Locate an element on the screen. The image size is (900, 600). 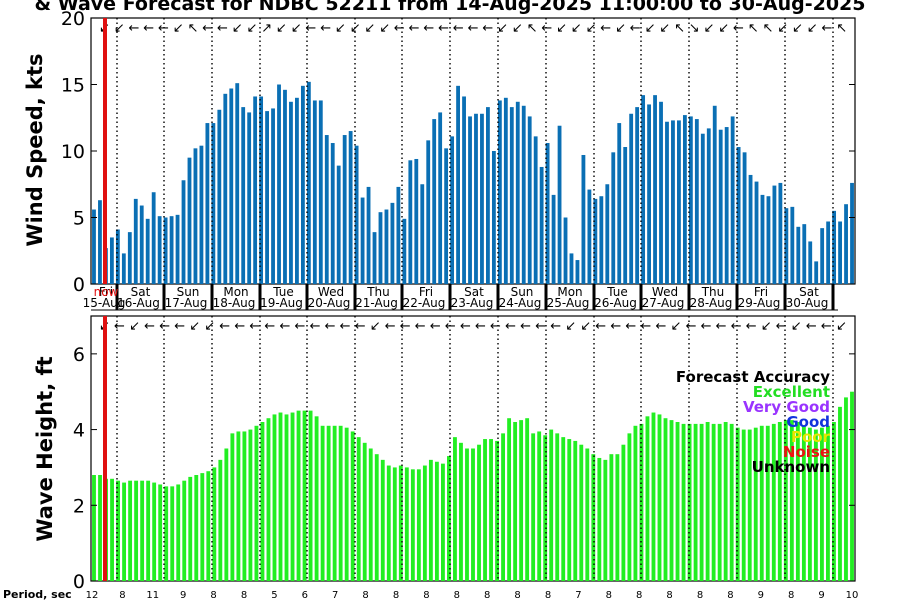
date-label: 23-Aug is located at coordinates (472, 303).